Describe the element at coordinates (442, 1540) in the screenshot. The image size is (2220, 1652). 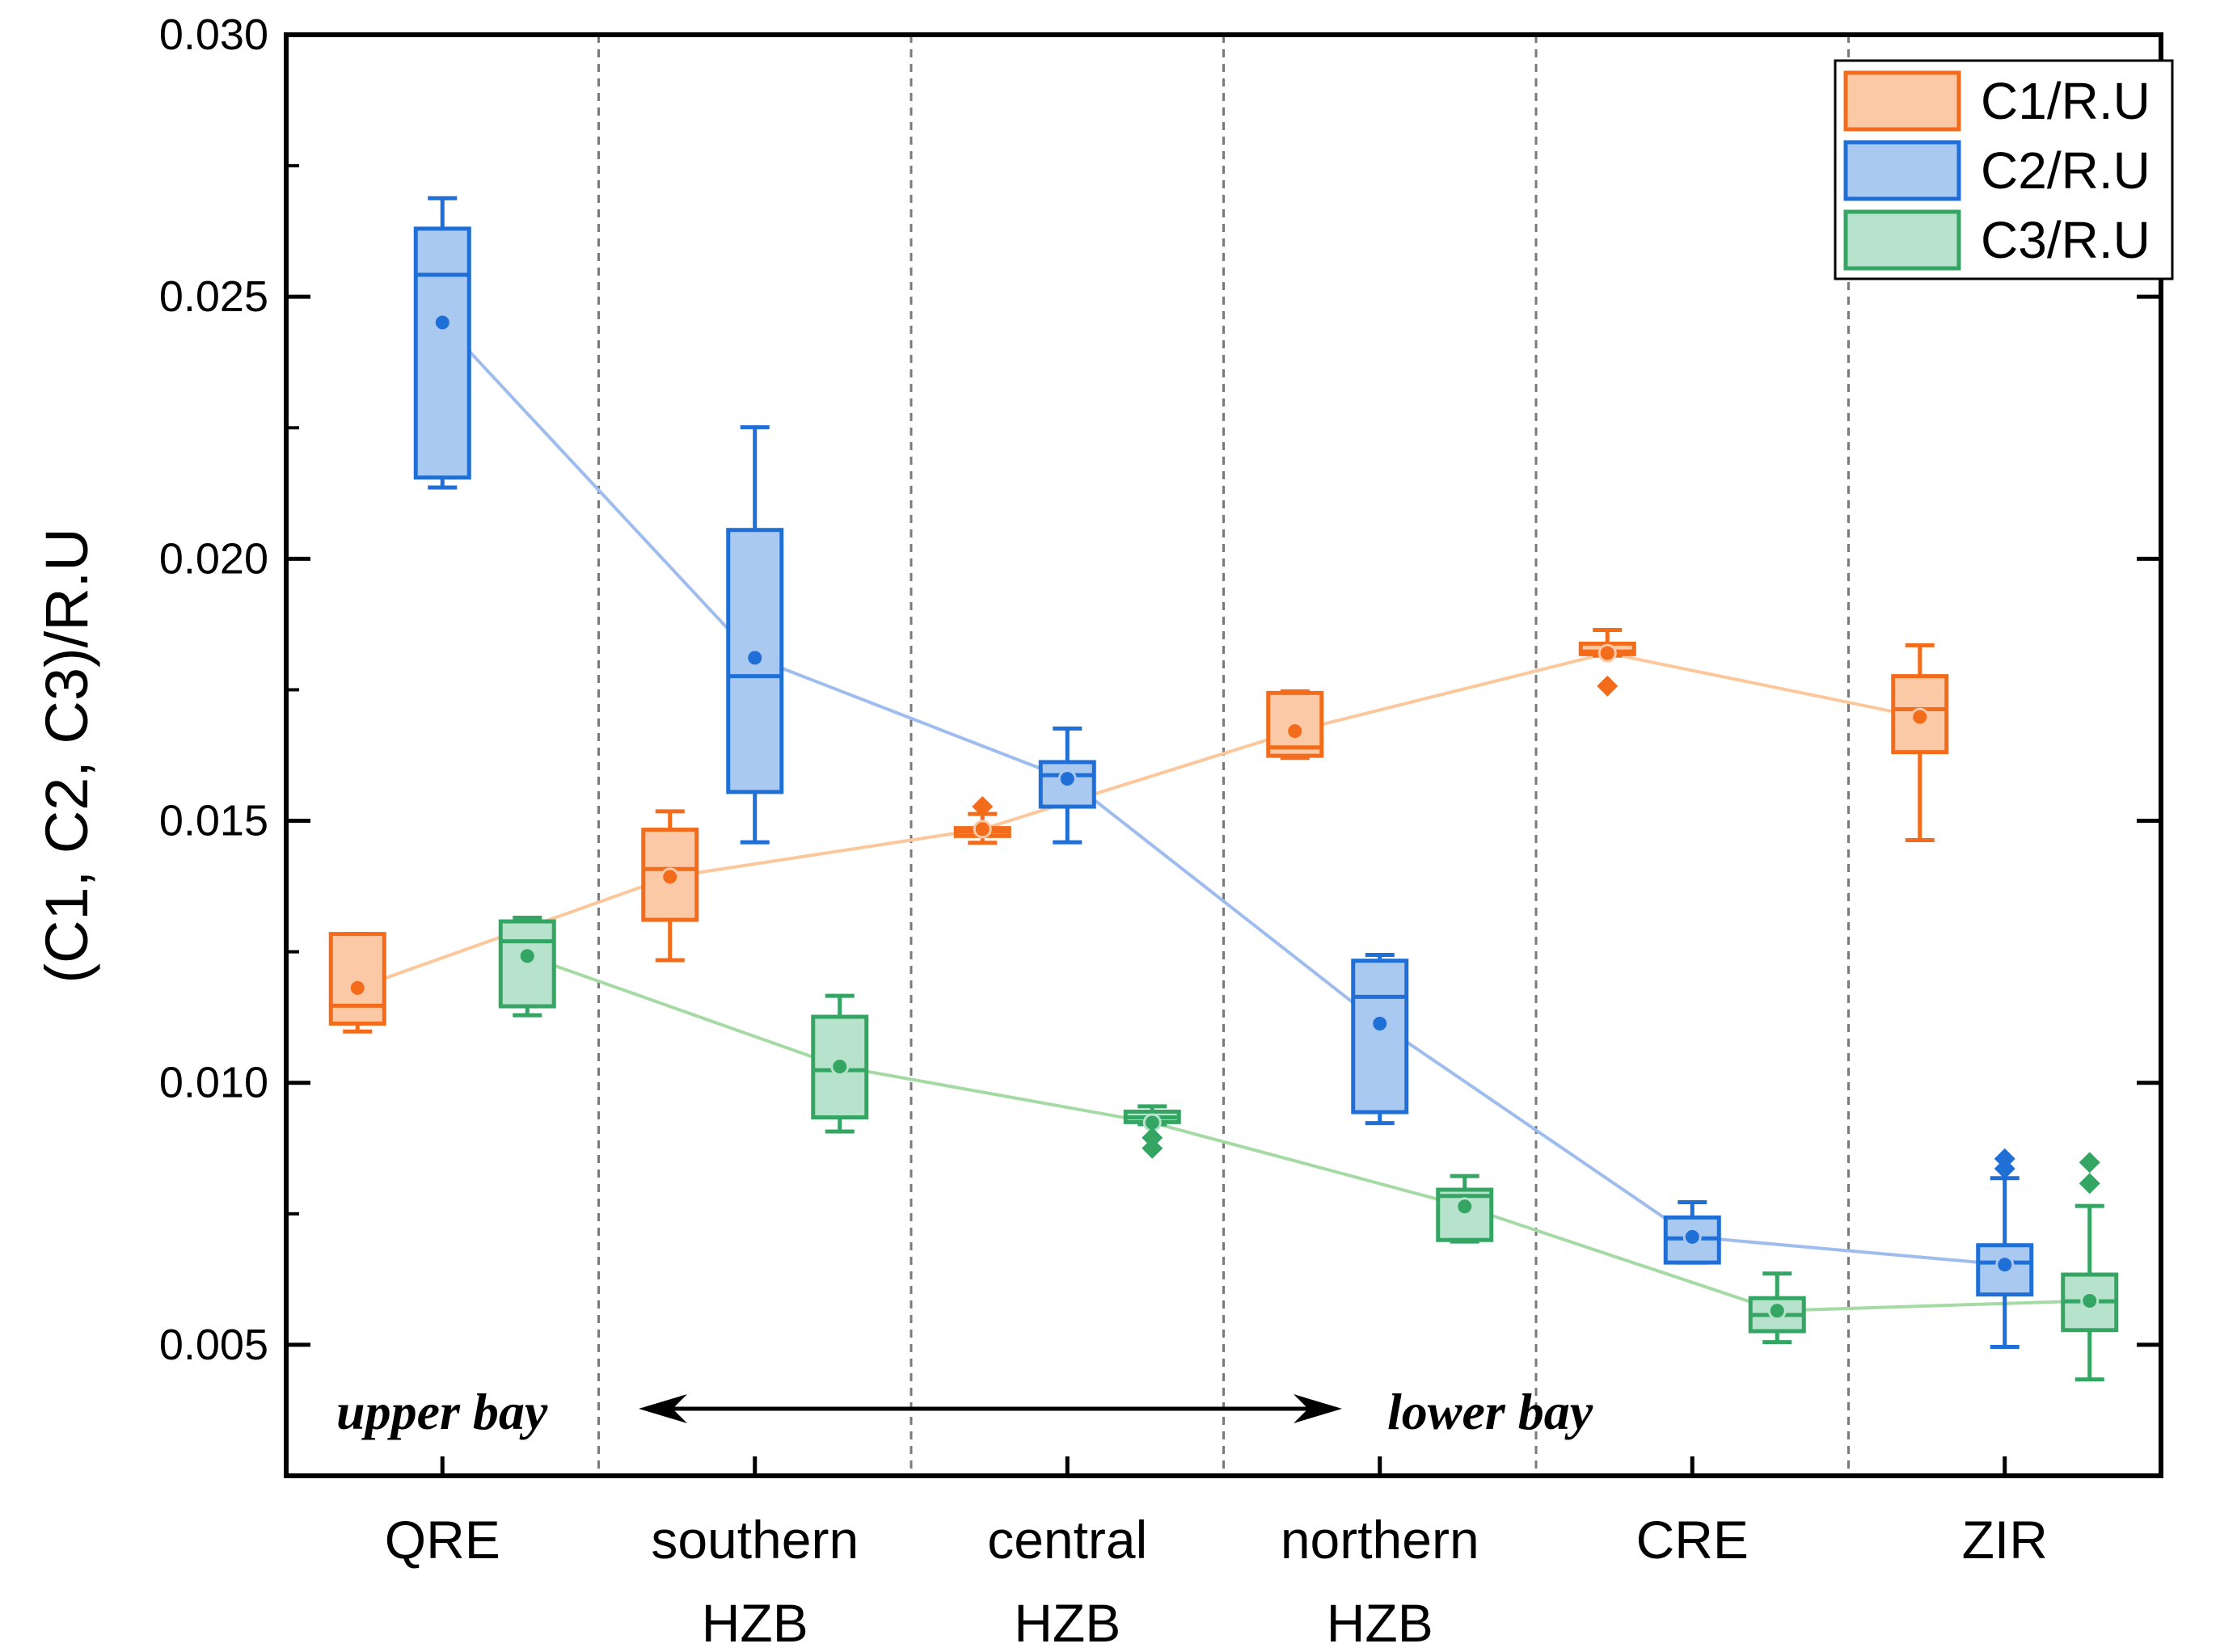
I see `x-category-label: QRE` at that location.